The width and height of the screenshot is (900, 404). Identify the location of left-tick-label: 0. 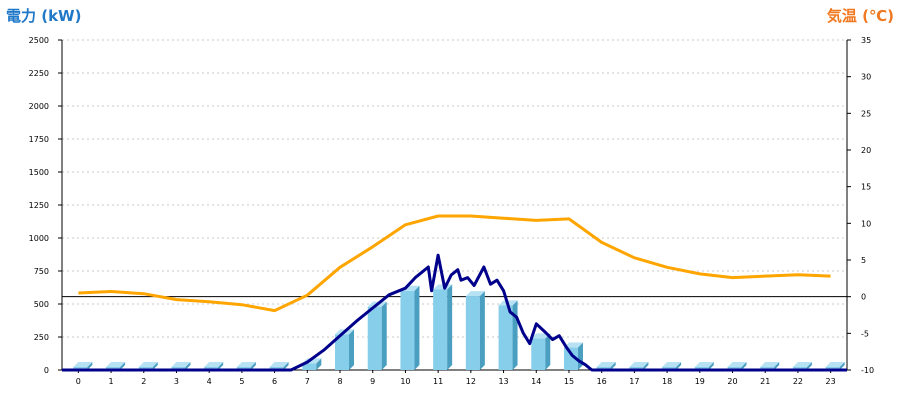
(46, 370).